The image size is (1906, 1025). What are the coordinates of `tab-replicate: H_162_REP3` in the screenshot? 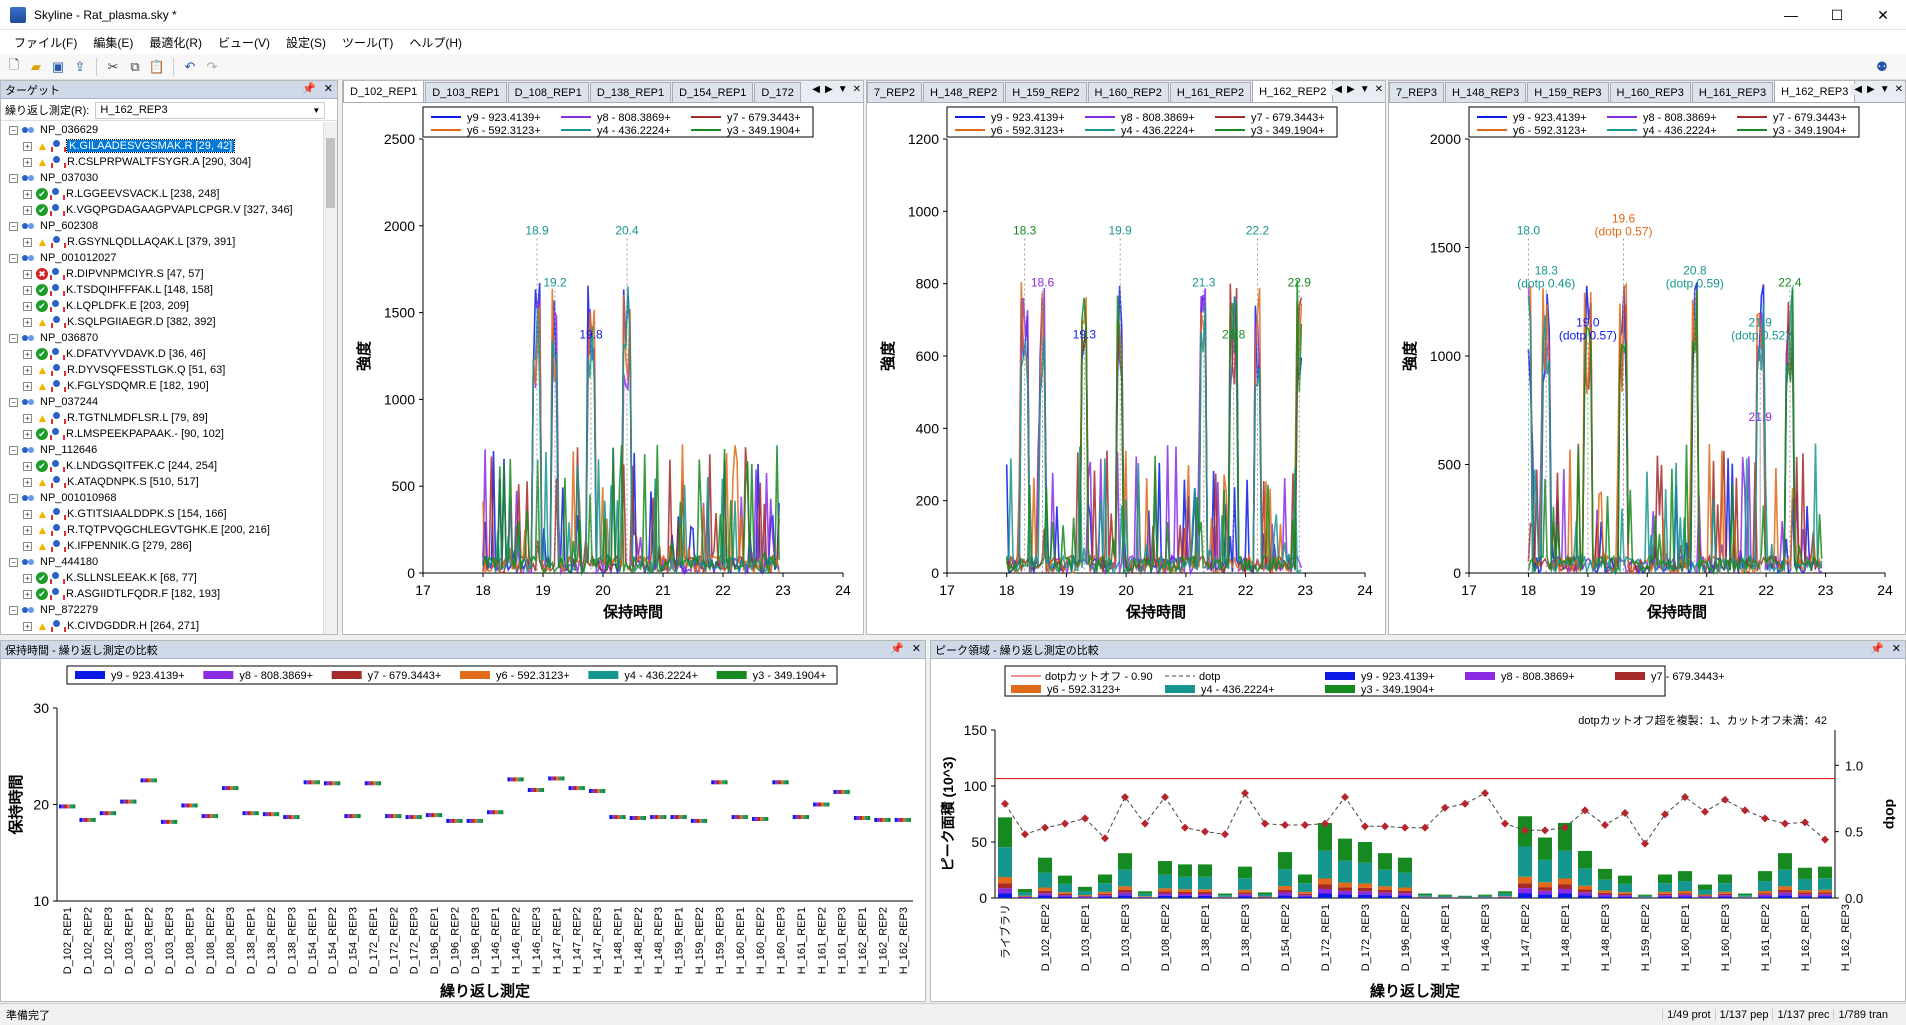 It's located at (1815, 91).